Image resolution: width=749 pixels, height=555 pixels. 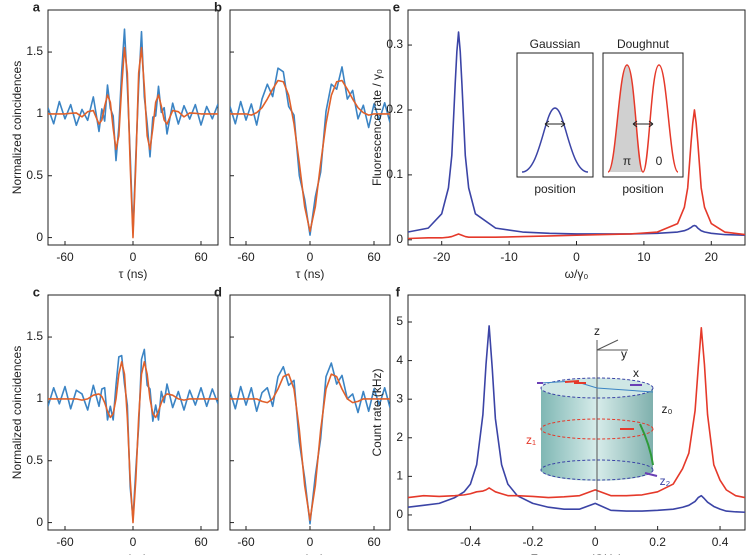 I want to click on panel-label: e, so click(x=396, y=7).